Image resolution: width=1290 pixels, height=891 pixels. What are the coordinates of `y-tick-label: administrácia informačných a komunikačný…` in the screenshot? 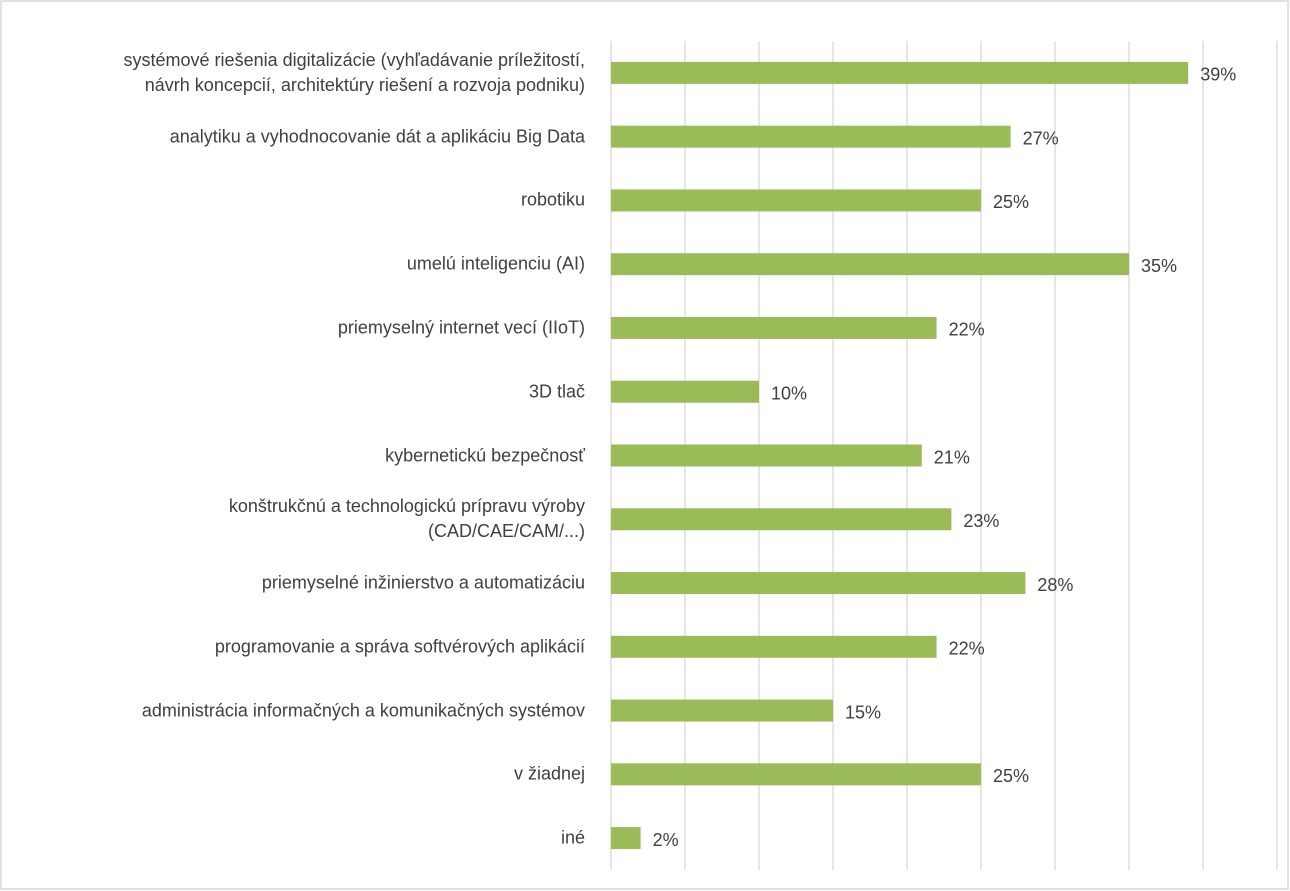 It's located at (363, 710).